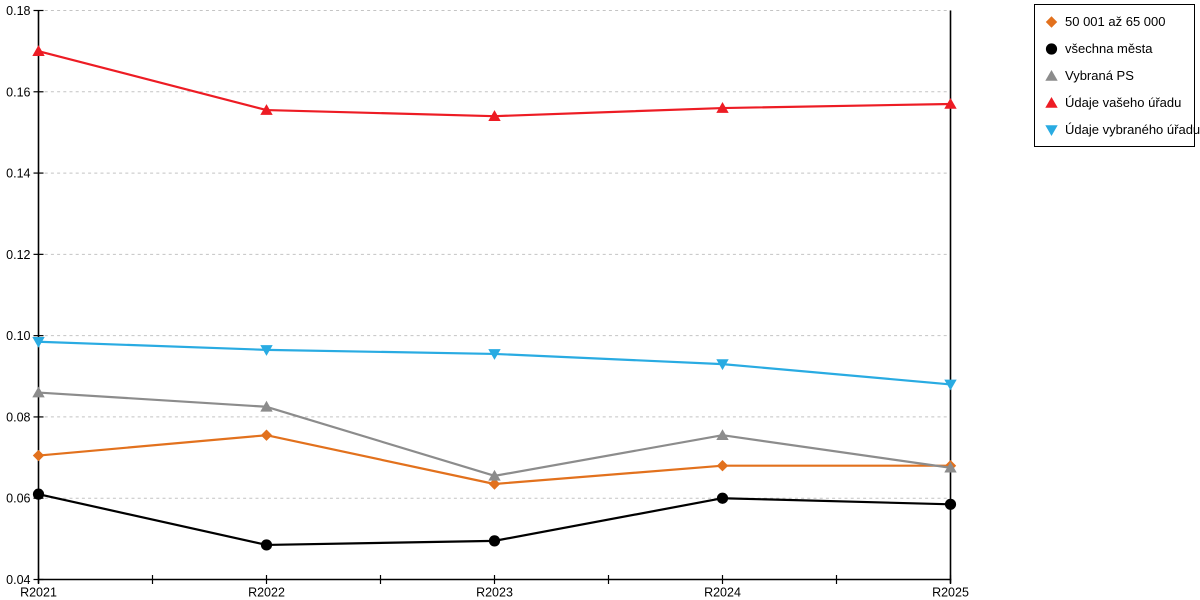 This screenshot has width=1200, height=600. I want to click on triangle-down-icon, so click(1051, 130).